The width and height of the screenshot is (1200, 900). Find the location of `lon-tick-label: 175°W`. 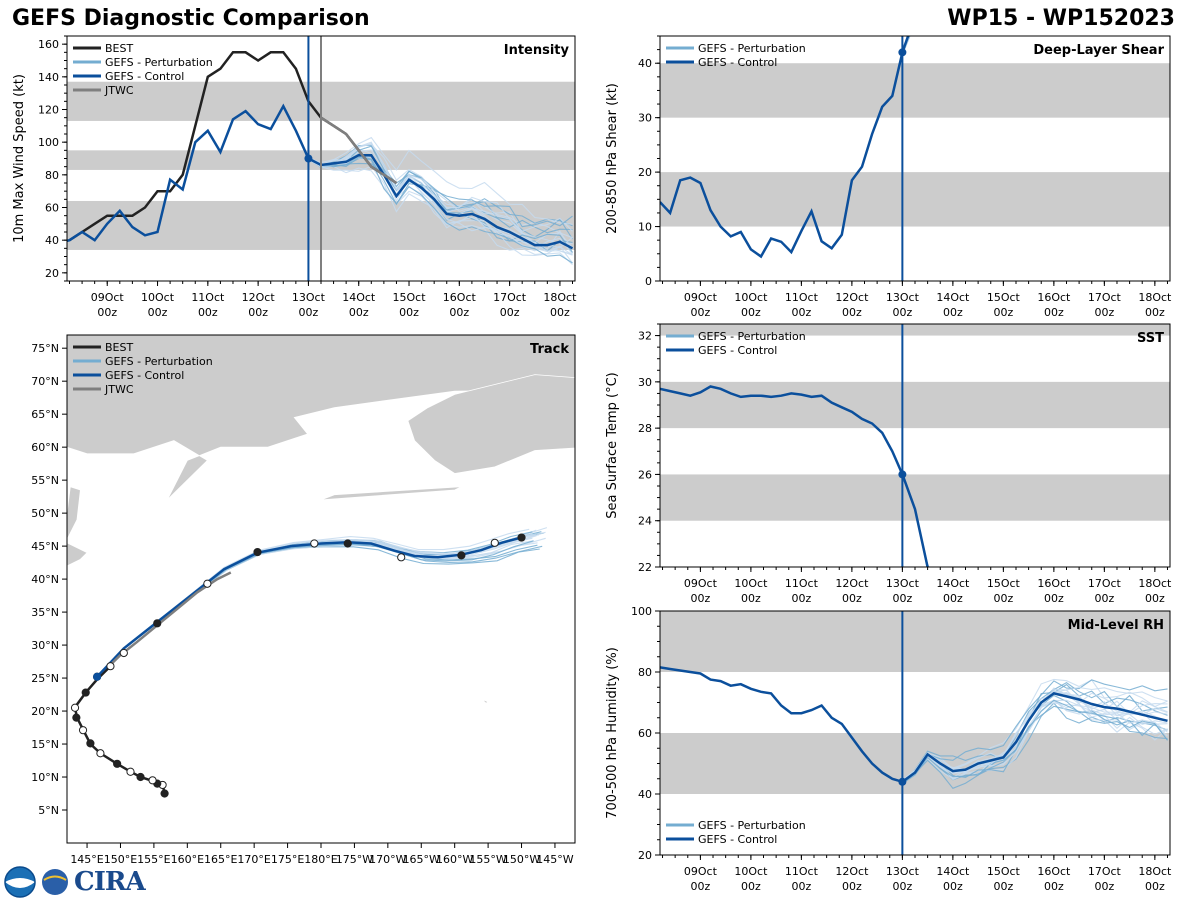

lon-tick-label: 175°W is located at coordinates (354, 859).